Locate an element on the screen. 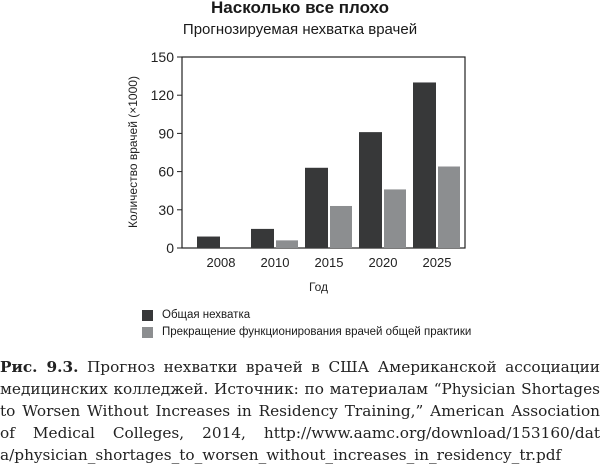 This screenshot has width=600, height=469. y-axis-label: Количество врачей (×1000) is located at coordinates (133, 152).